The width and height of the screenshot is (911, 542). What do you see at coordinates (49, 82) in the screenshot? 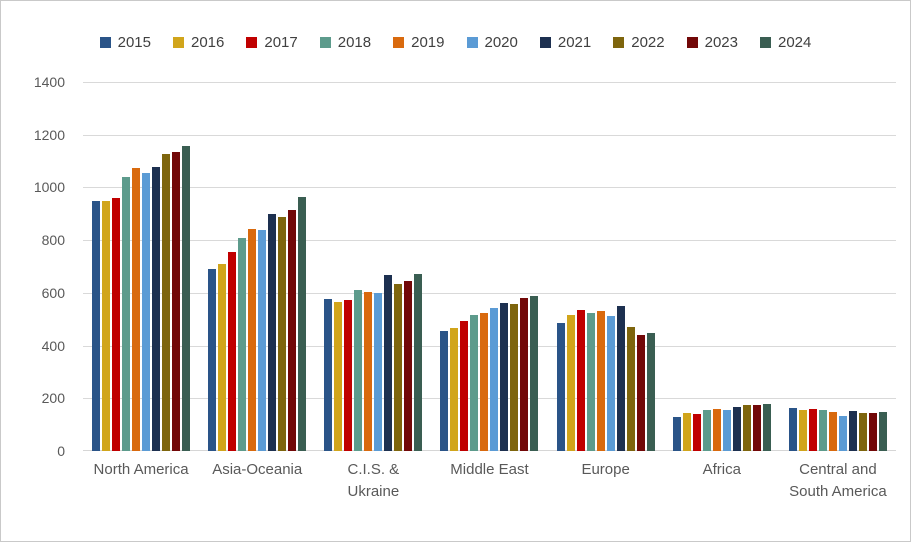
I see `y-tick-label: 1400` at bounding box center [49, 82].